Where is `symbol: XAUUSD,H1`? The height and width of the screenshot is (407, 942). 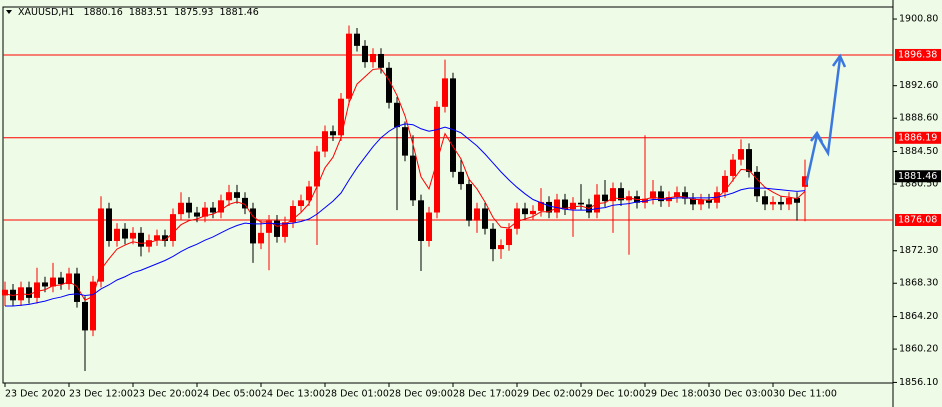
symbol: XAUUSD,H1 is located at coordinates (46, 12).